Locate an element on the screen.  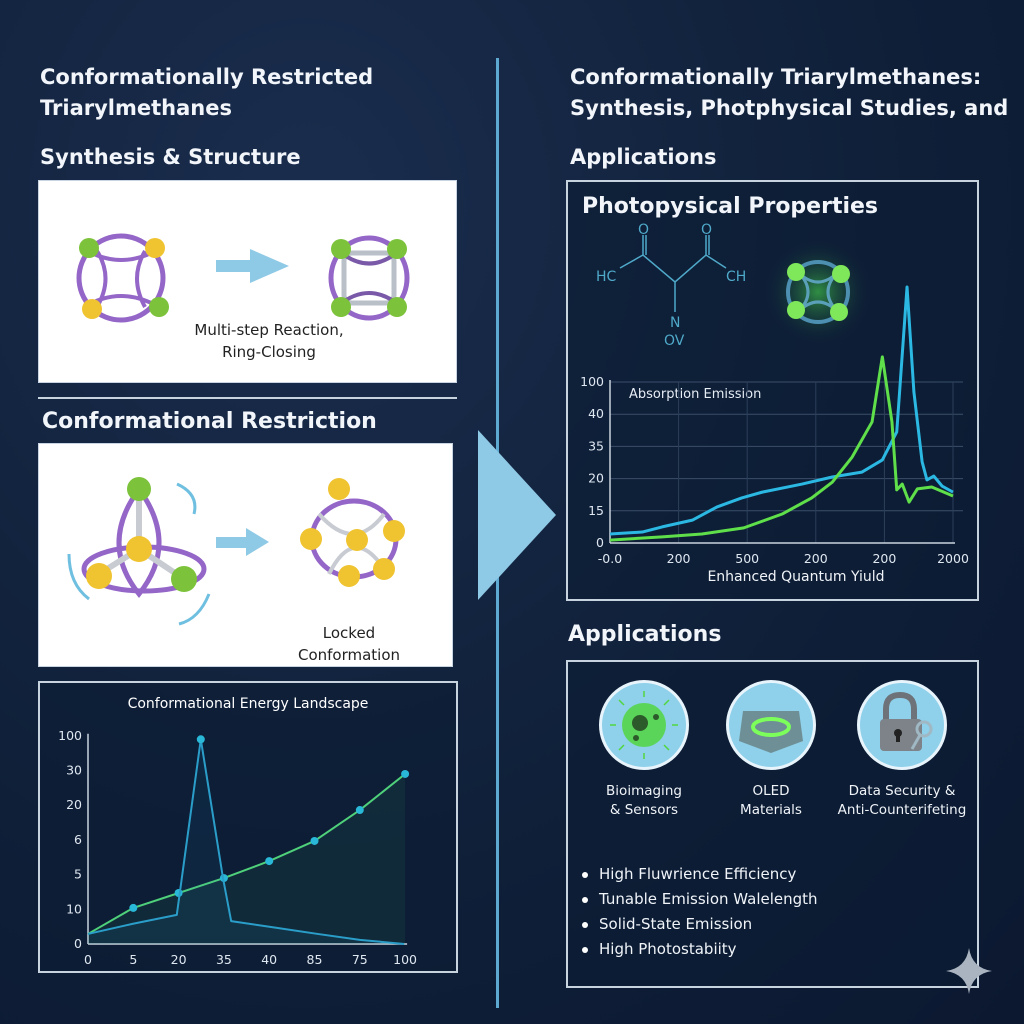
x-tick-label: 100 is located at coordinates (405, 959).